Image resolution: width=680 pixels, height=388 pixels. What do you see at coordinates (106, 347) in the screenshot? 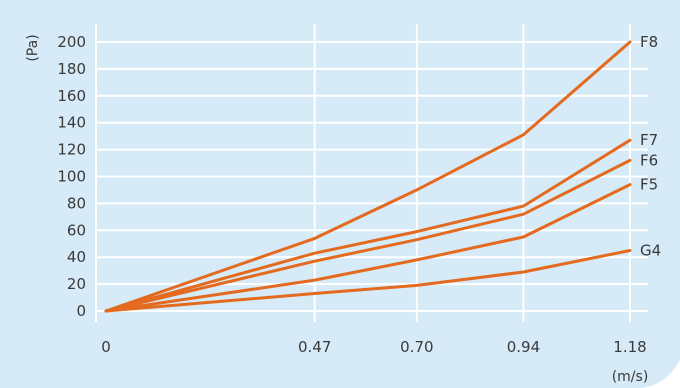
I see `x-tick-label: 0` at bounding box center [106, 347].